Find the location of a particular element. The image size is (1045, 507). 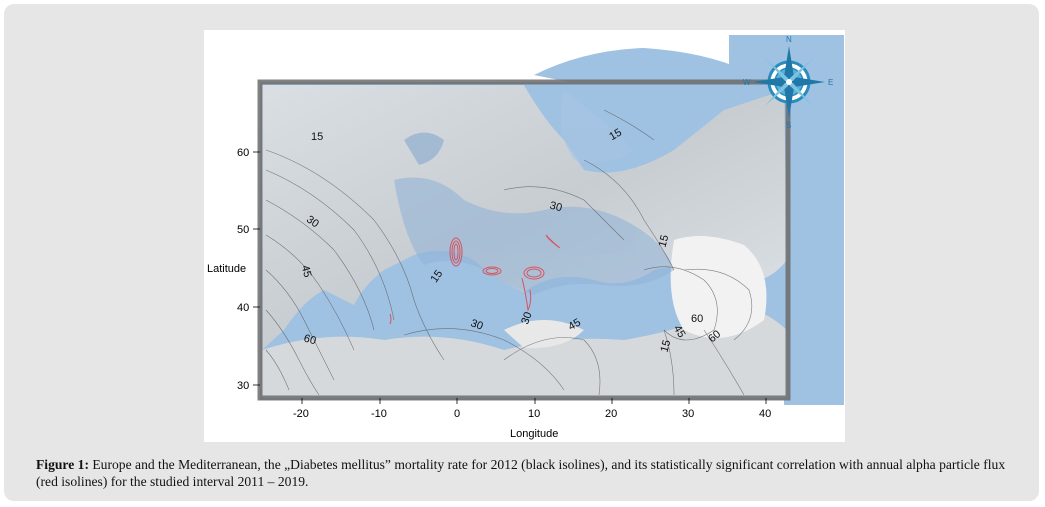

x-tick-label: 0 is located at coordinates (457, 414).